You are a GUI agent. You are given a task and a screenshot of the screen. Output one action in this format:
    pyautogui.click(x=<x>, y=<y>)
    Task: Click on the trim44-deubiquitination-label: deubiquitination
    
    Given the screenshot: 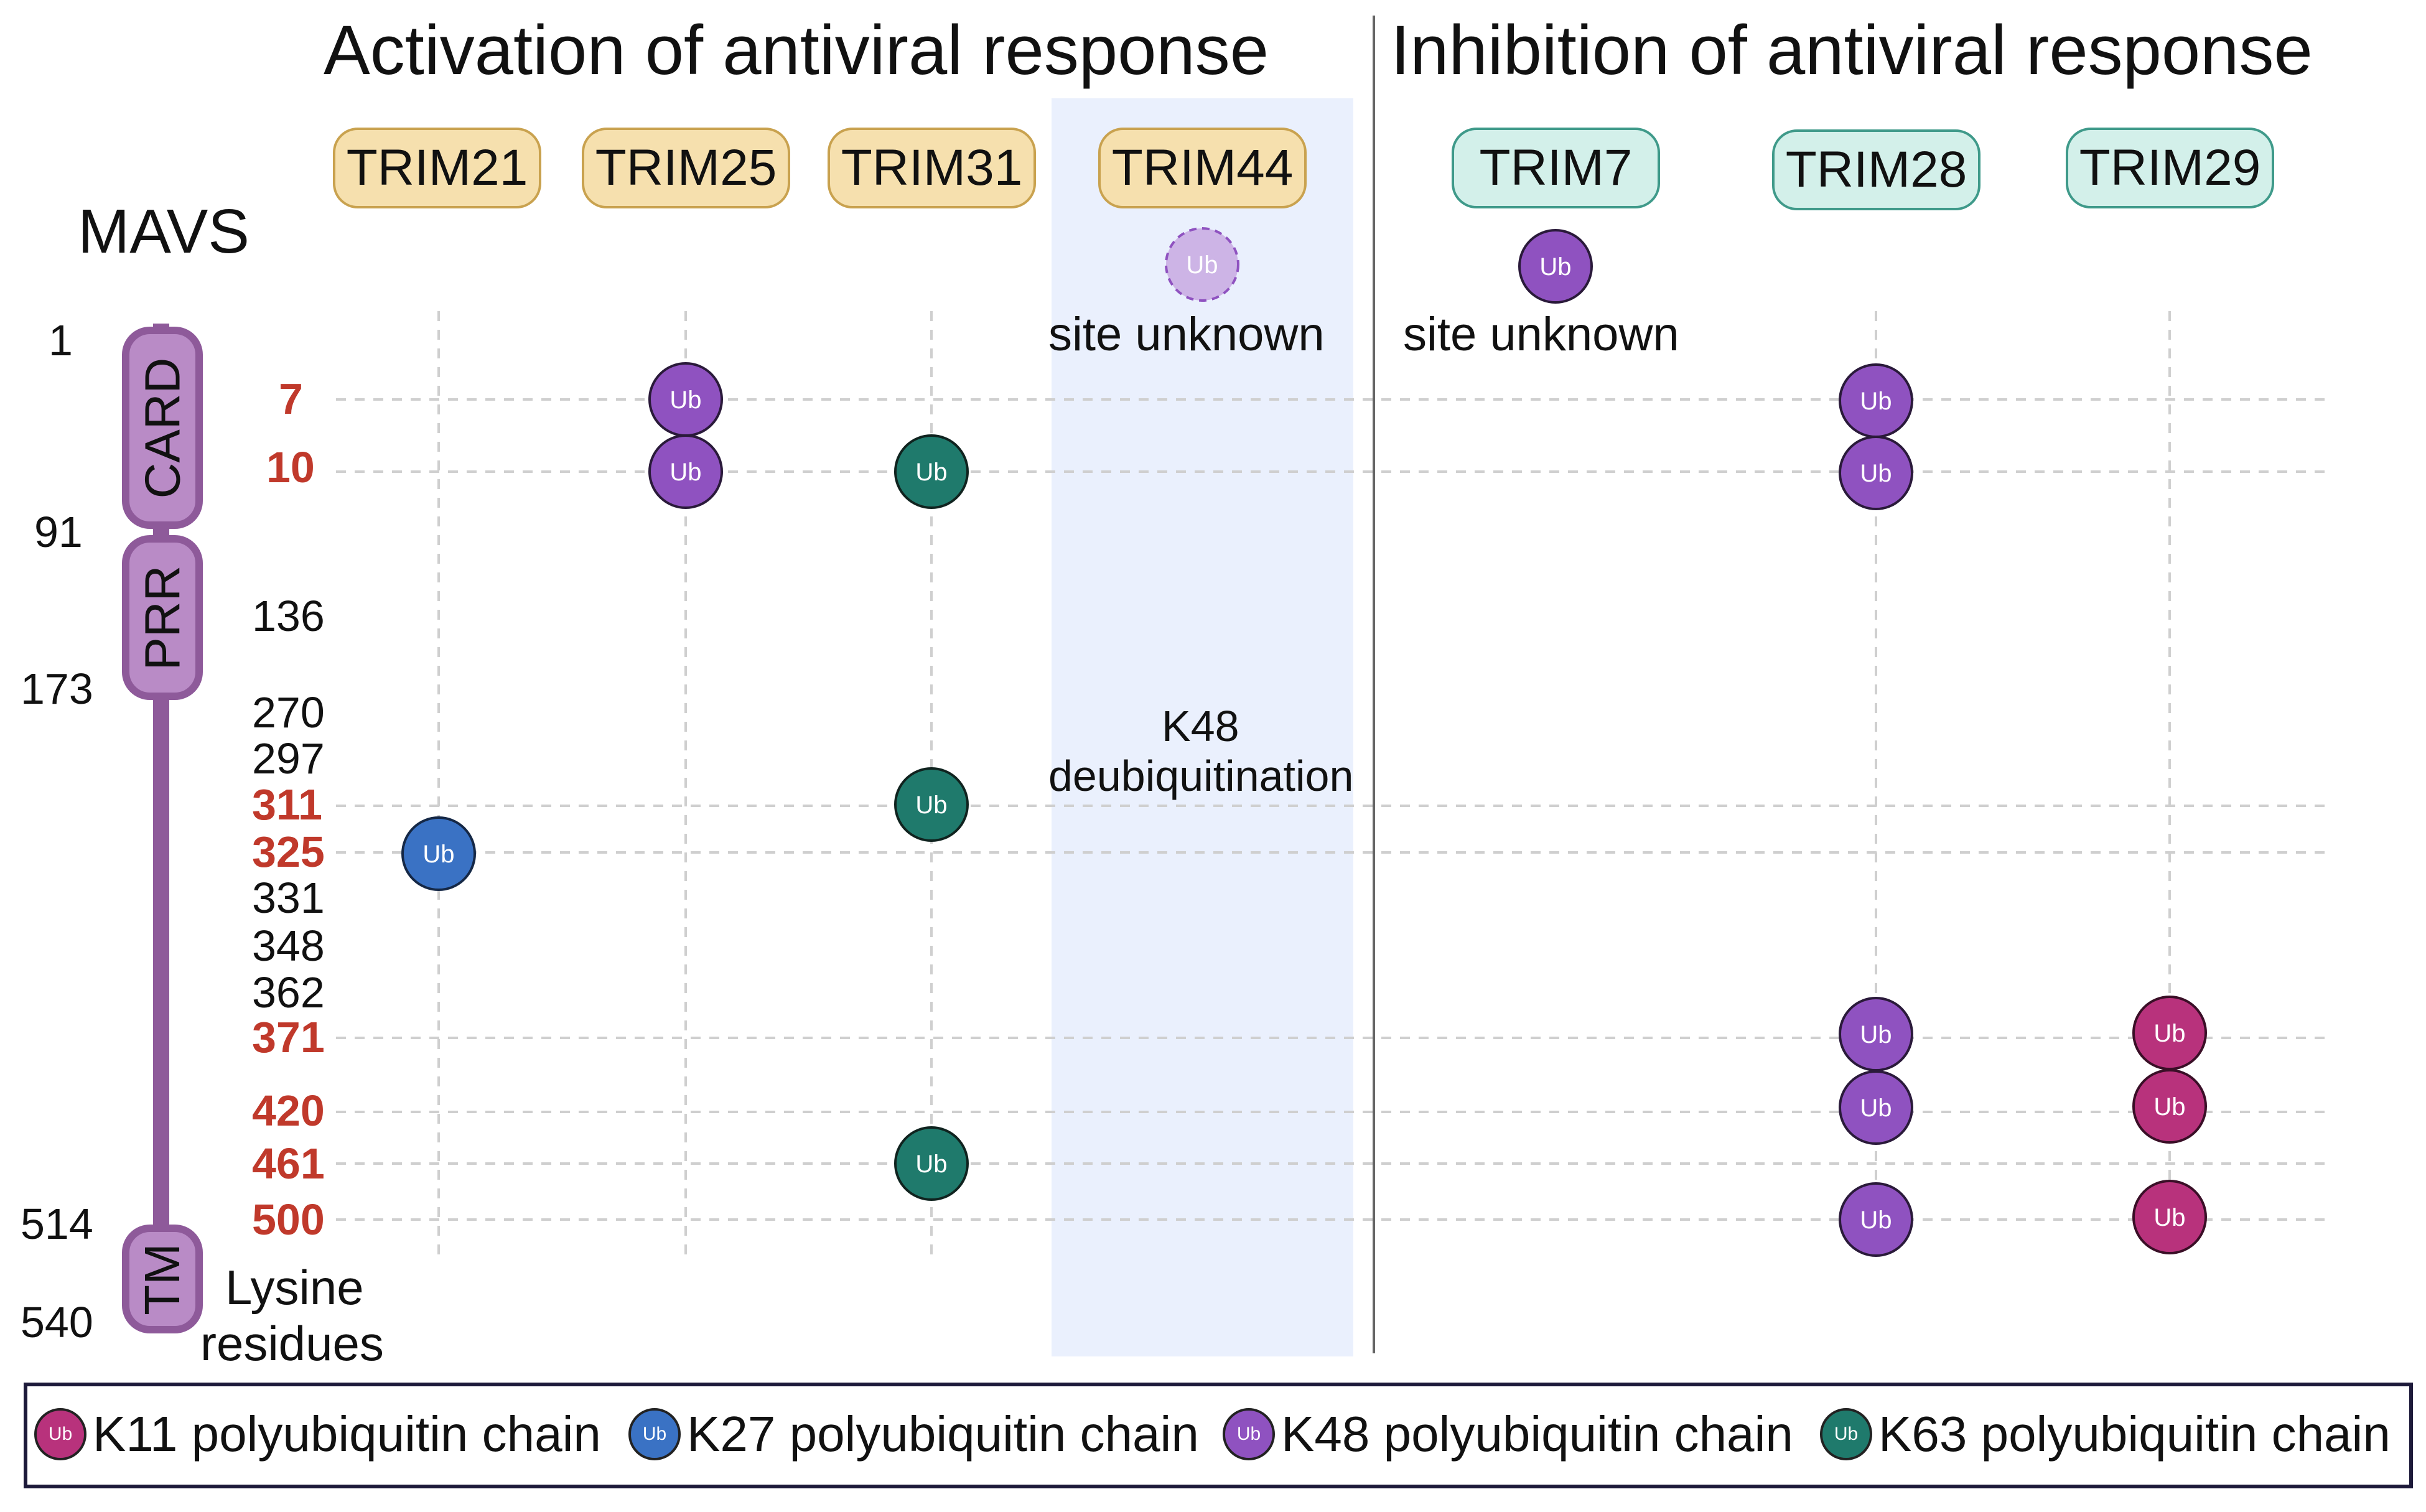 What is the action you would take?
    pyautogui.click(x=1201, y=776)
    